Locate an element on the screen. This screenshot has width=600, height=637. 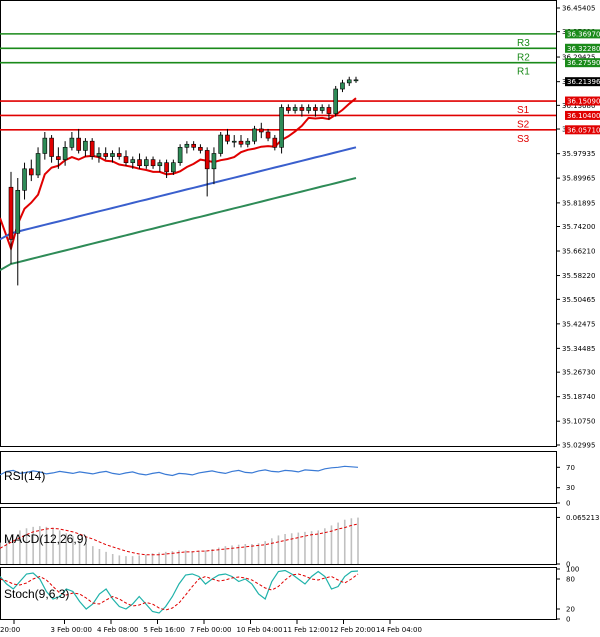
rsi-pane is located at coordinates (278, 477).